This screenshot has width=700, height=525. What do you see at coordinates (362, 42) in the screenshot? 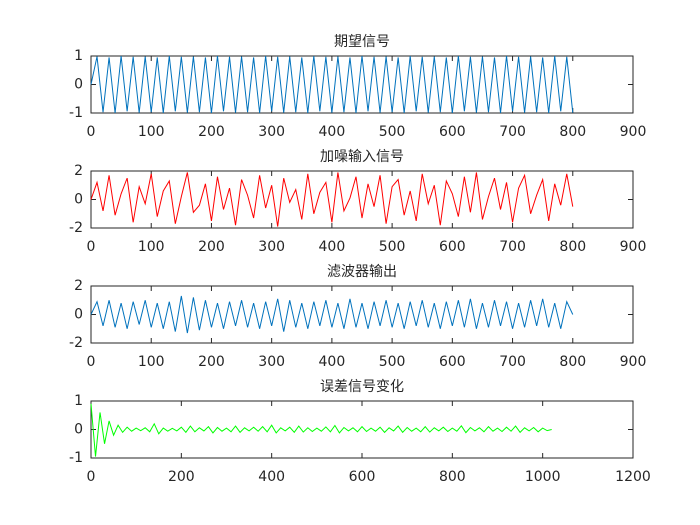
I see `subplot-title: 期望信号` at bounding box center [362, 42].